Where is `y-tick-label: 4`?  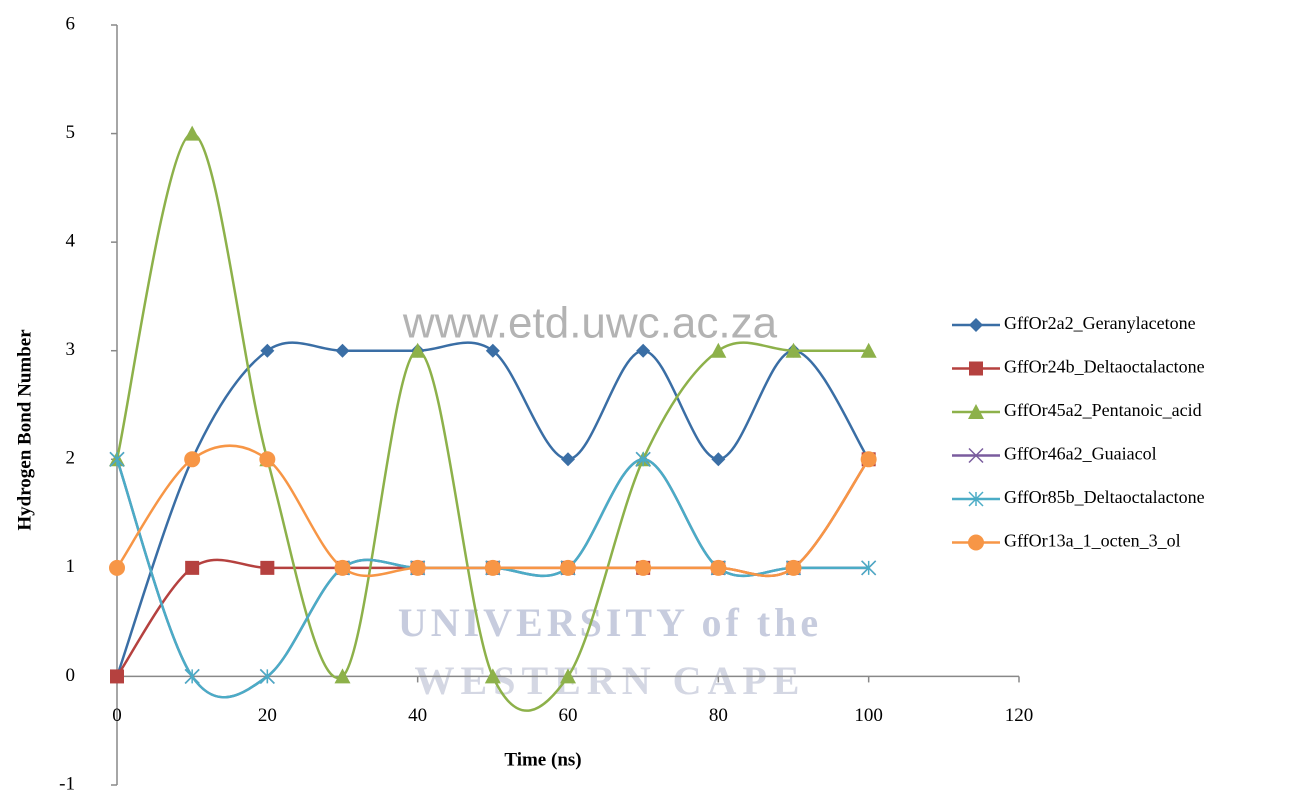
y-tick-label: 4 is located at coordinates (71, 241).